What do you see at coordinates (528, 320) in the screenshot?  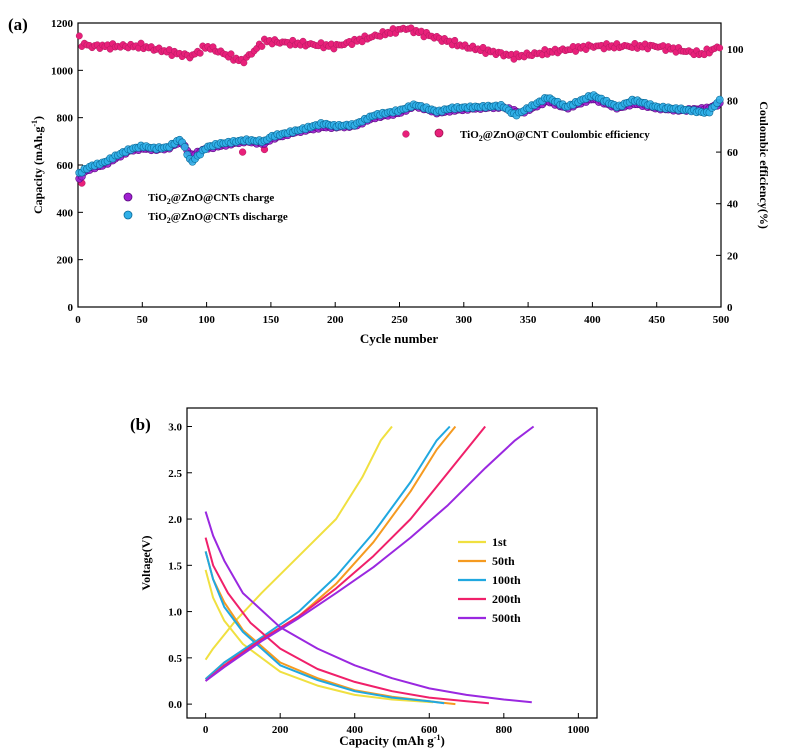 I see `x-tick-label: 350` at bounding box center [528, 320].